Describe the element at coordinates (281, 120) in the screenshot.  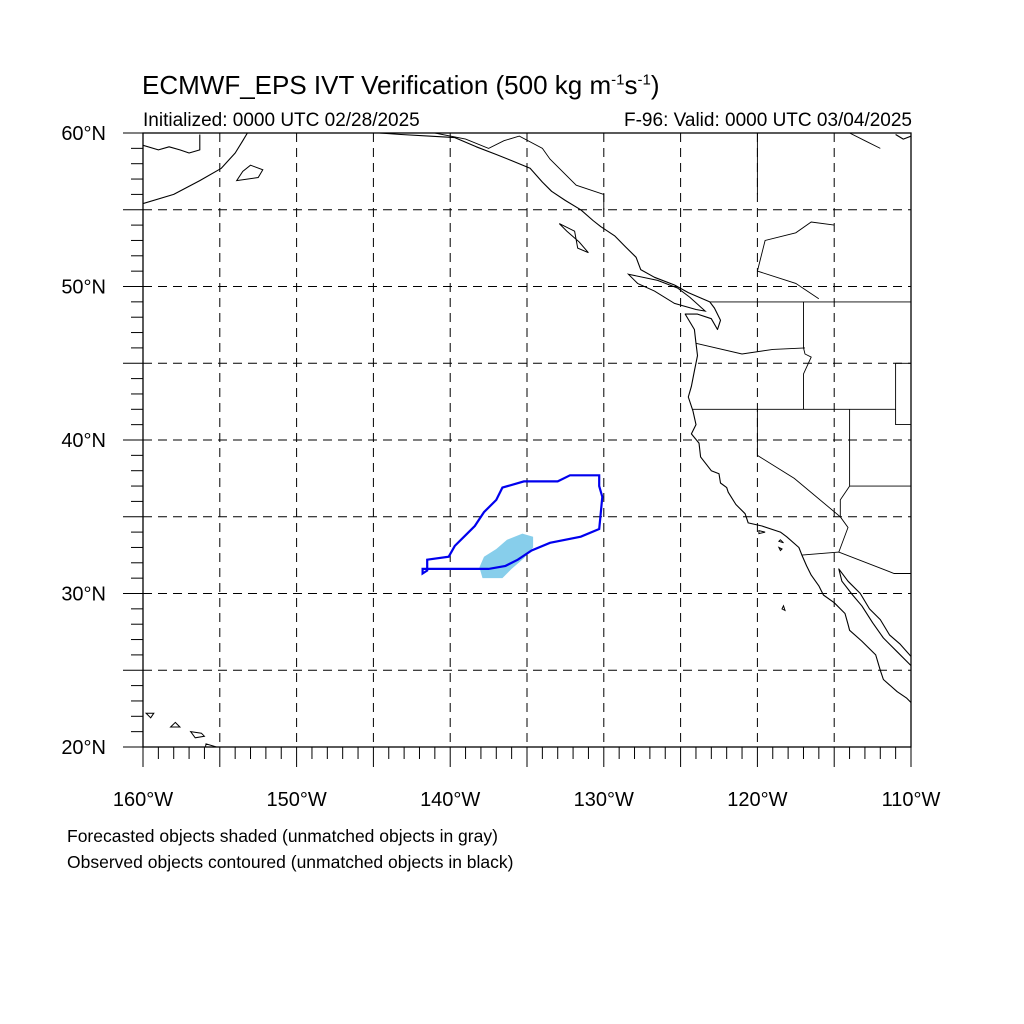
I see `initialized-label: Initialized: 0000 UTC 02/28/2025` at that location.